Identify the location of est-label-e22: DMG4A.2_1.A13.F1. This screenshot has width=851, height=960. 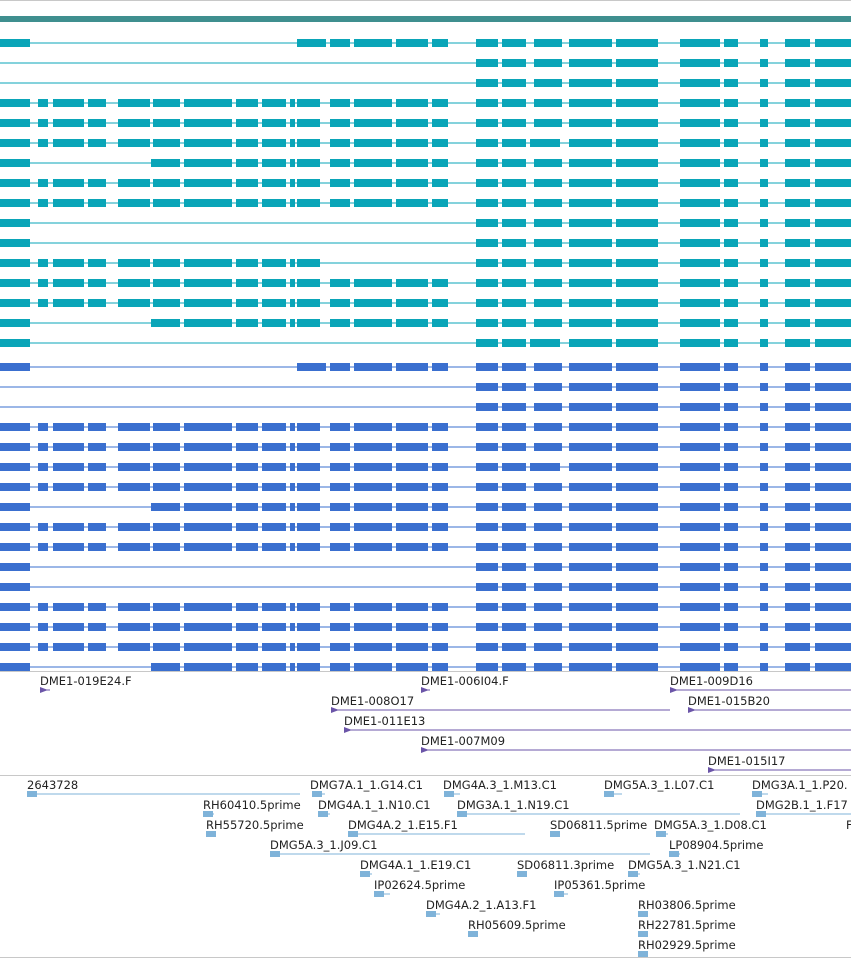
(481, 905).